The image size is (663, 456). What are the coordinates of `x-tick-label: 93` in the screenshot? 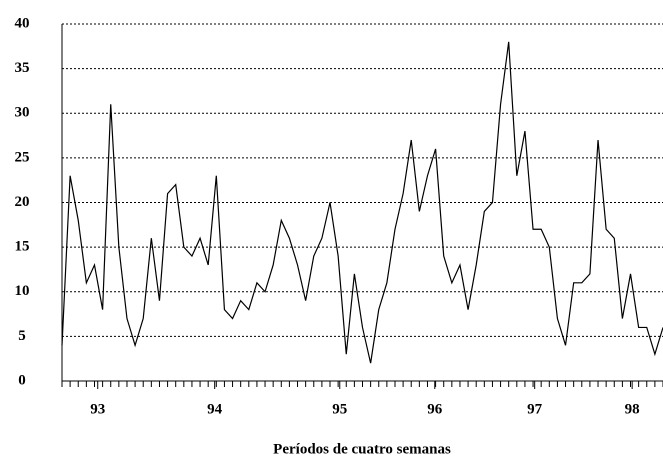 It's located at (97, 409).